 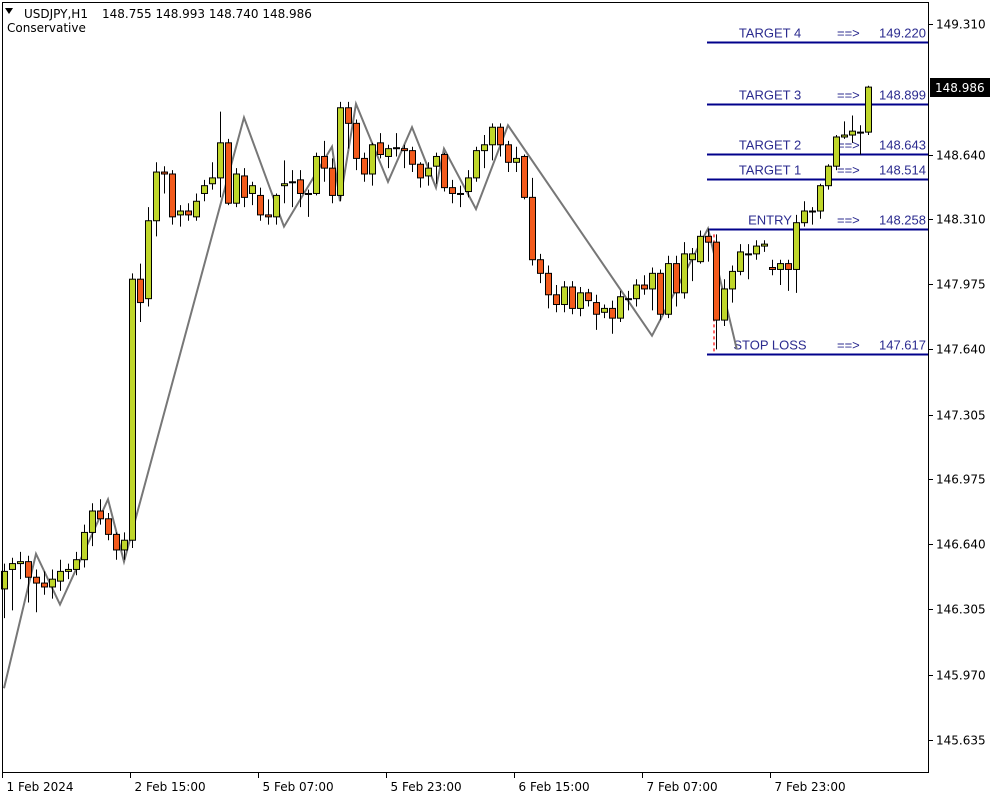 What do you see at coordinates (961, 480) in the screenshot?
I see `price-tick-label: 146.975` at bounding box center [961, 480].